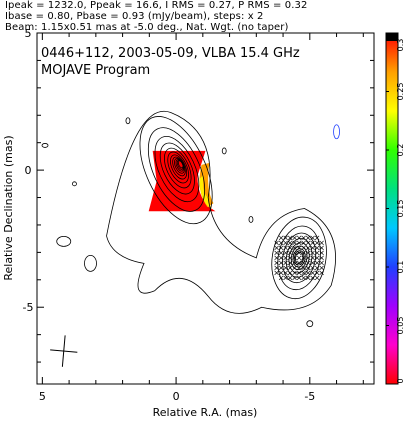 The width and height of the screenshot is (409, 424). Describe the element at coordinates (400, 150) in the screenshot. I see `colorbar-tick-label: 0.2` at that location.